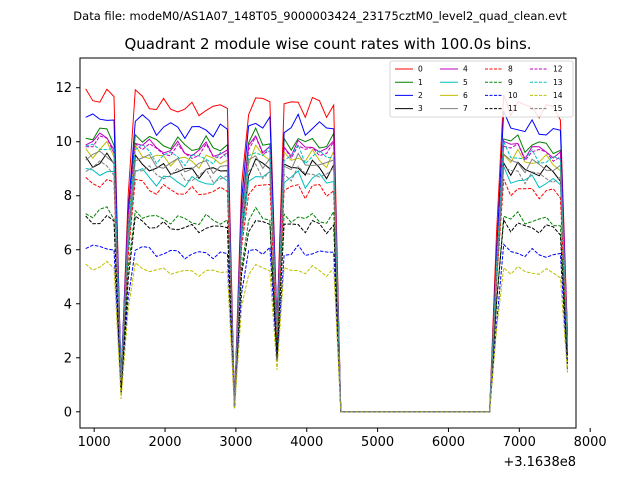 Image resolution: width=640 pixels, height=480 pixels. I want to click on legend-label: 14, so click(558, 95).